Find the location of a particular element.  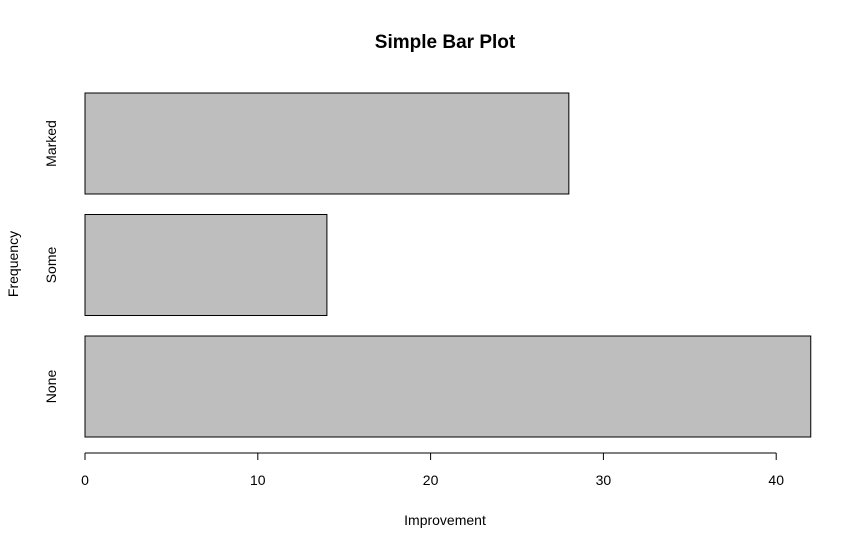

category-label-some: Some is located at coordinates (51, 265).